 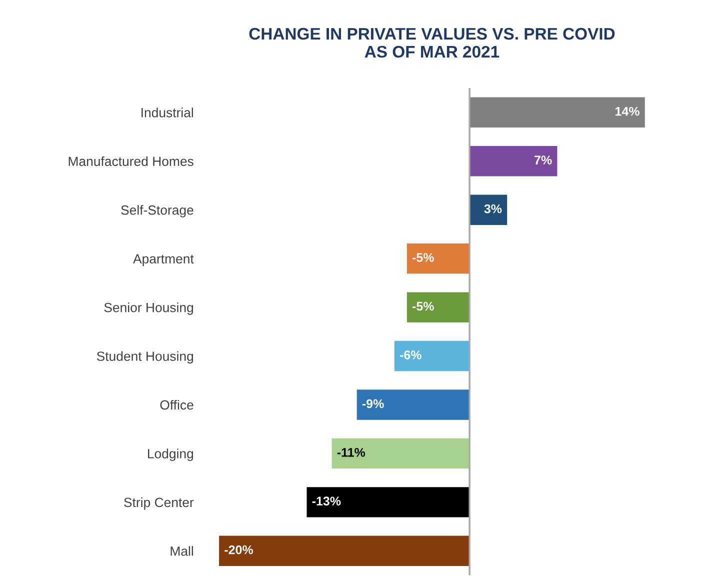 What do you see at coordinates (543, 160) in the screenshot?
I see `data-label: 7%` at bounding box center [543, 160].